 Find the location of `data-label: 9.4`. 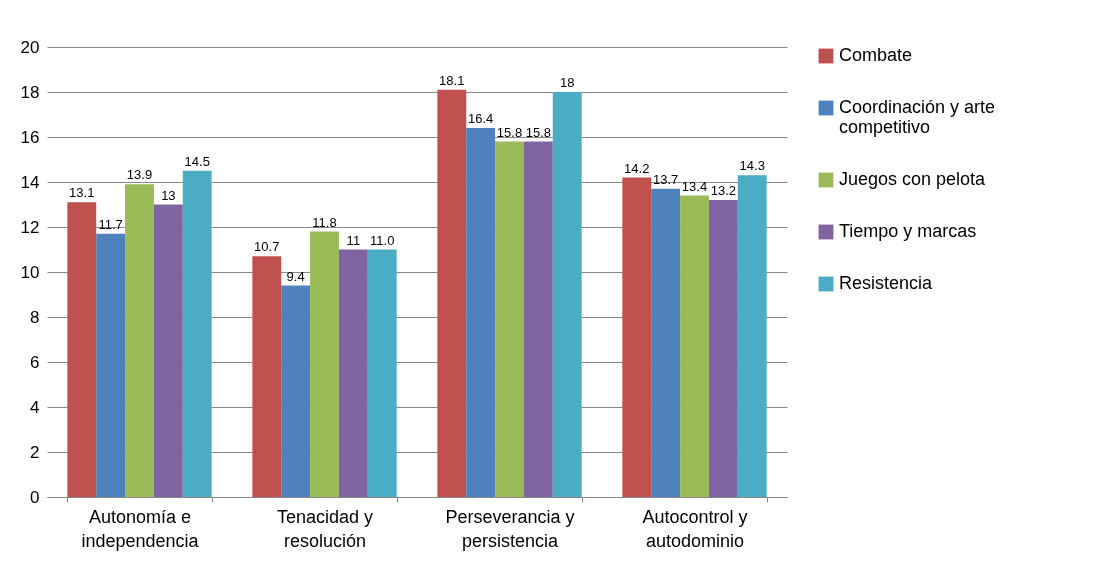

data-label: 9.4 is located at coordinates (295, 276).